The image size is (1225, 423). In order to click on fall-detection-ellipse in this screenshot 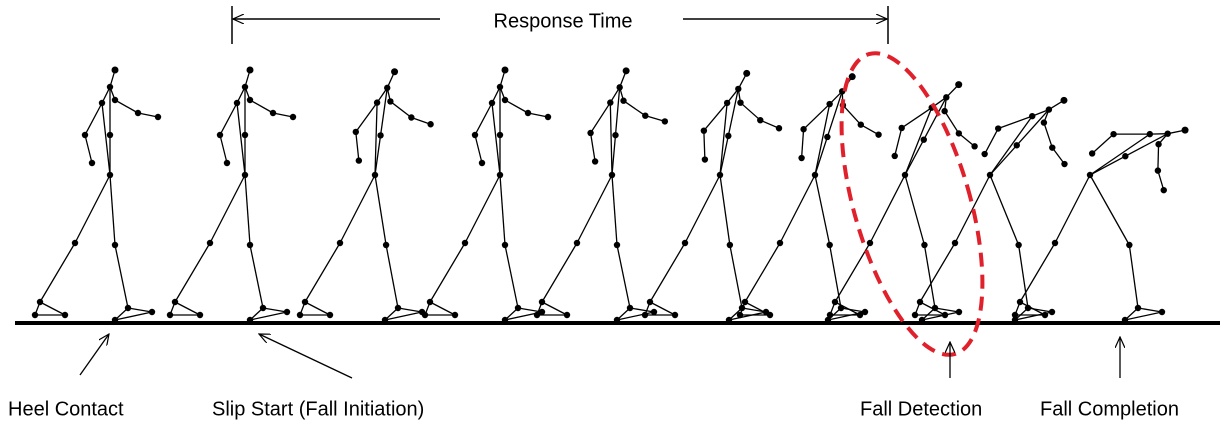, I will do `click(912, 204)`.